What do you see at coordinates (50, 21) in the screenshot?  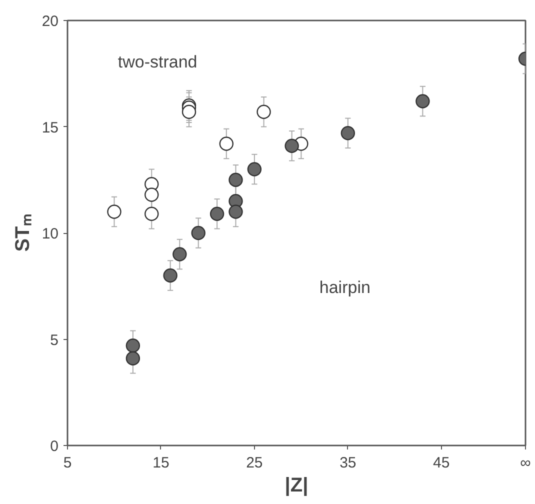 I see `y-tick-label: 20` at bounding box center [50, 21].